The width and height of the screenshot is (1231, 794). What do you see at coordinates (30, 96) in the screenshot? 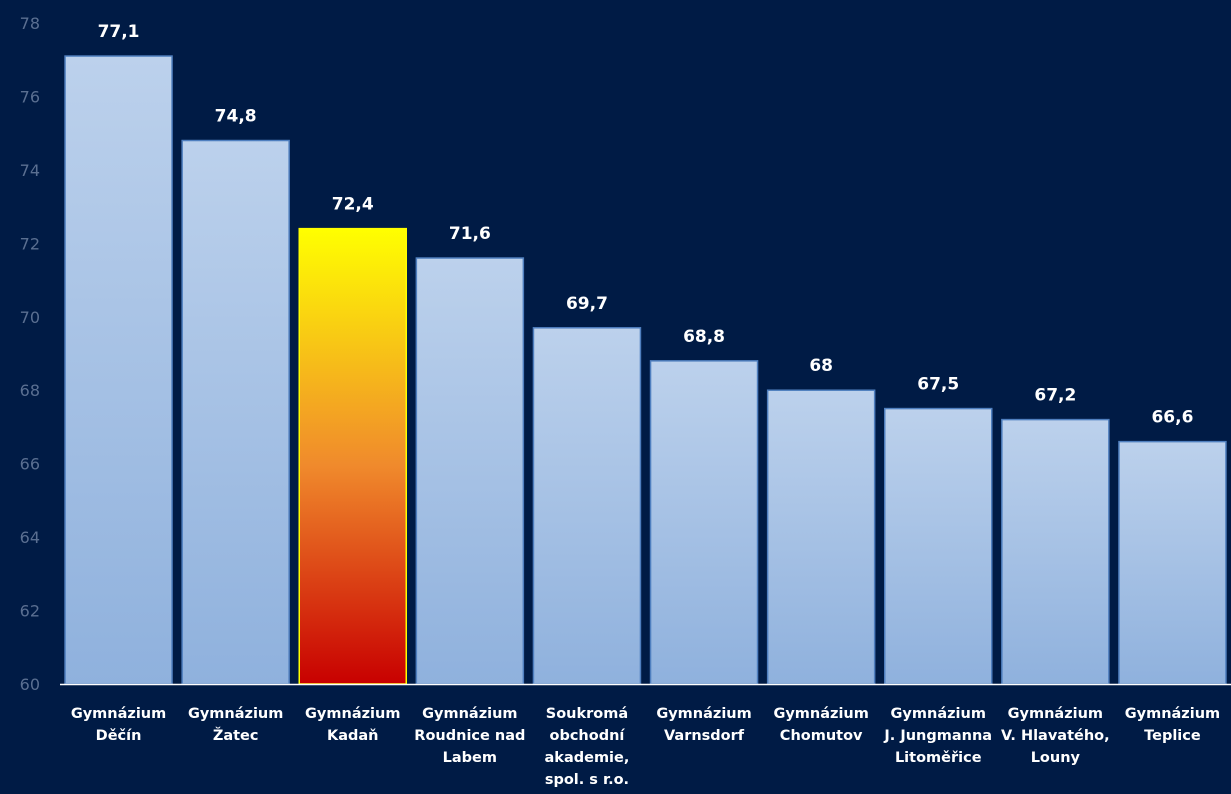
I see `y-tick-label: 76` at bounding box center [30, 96].